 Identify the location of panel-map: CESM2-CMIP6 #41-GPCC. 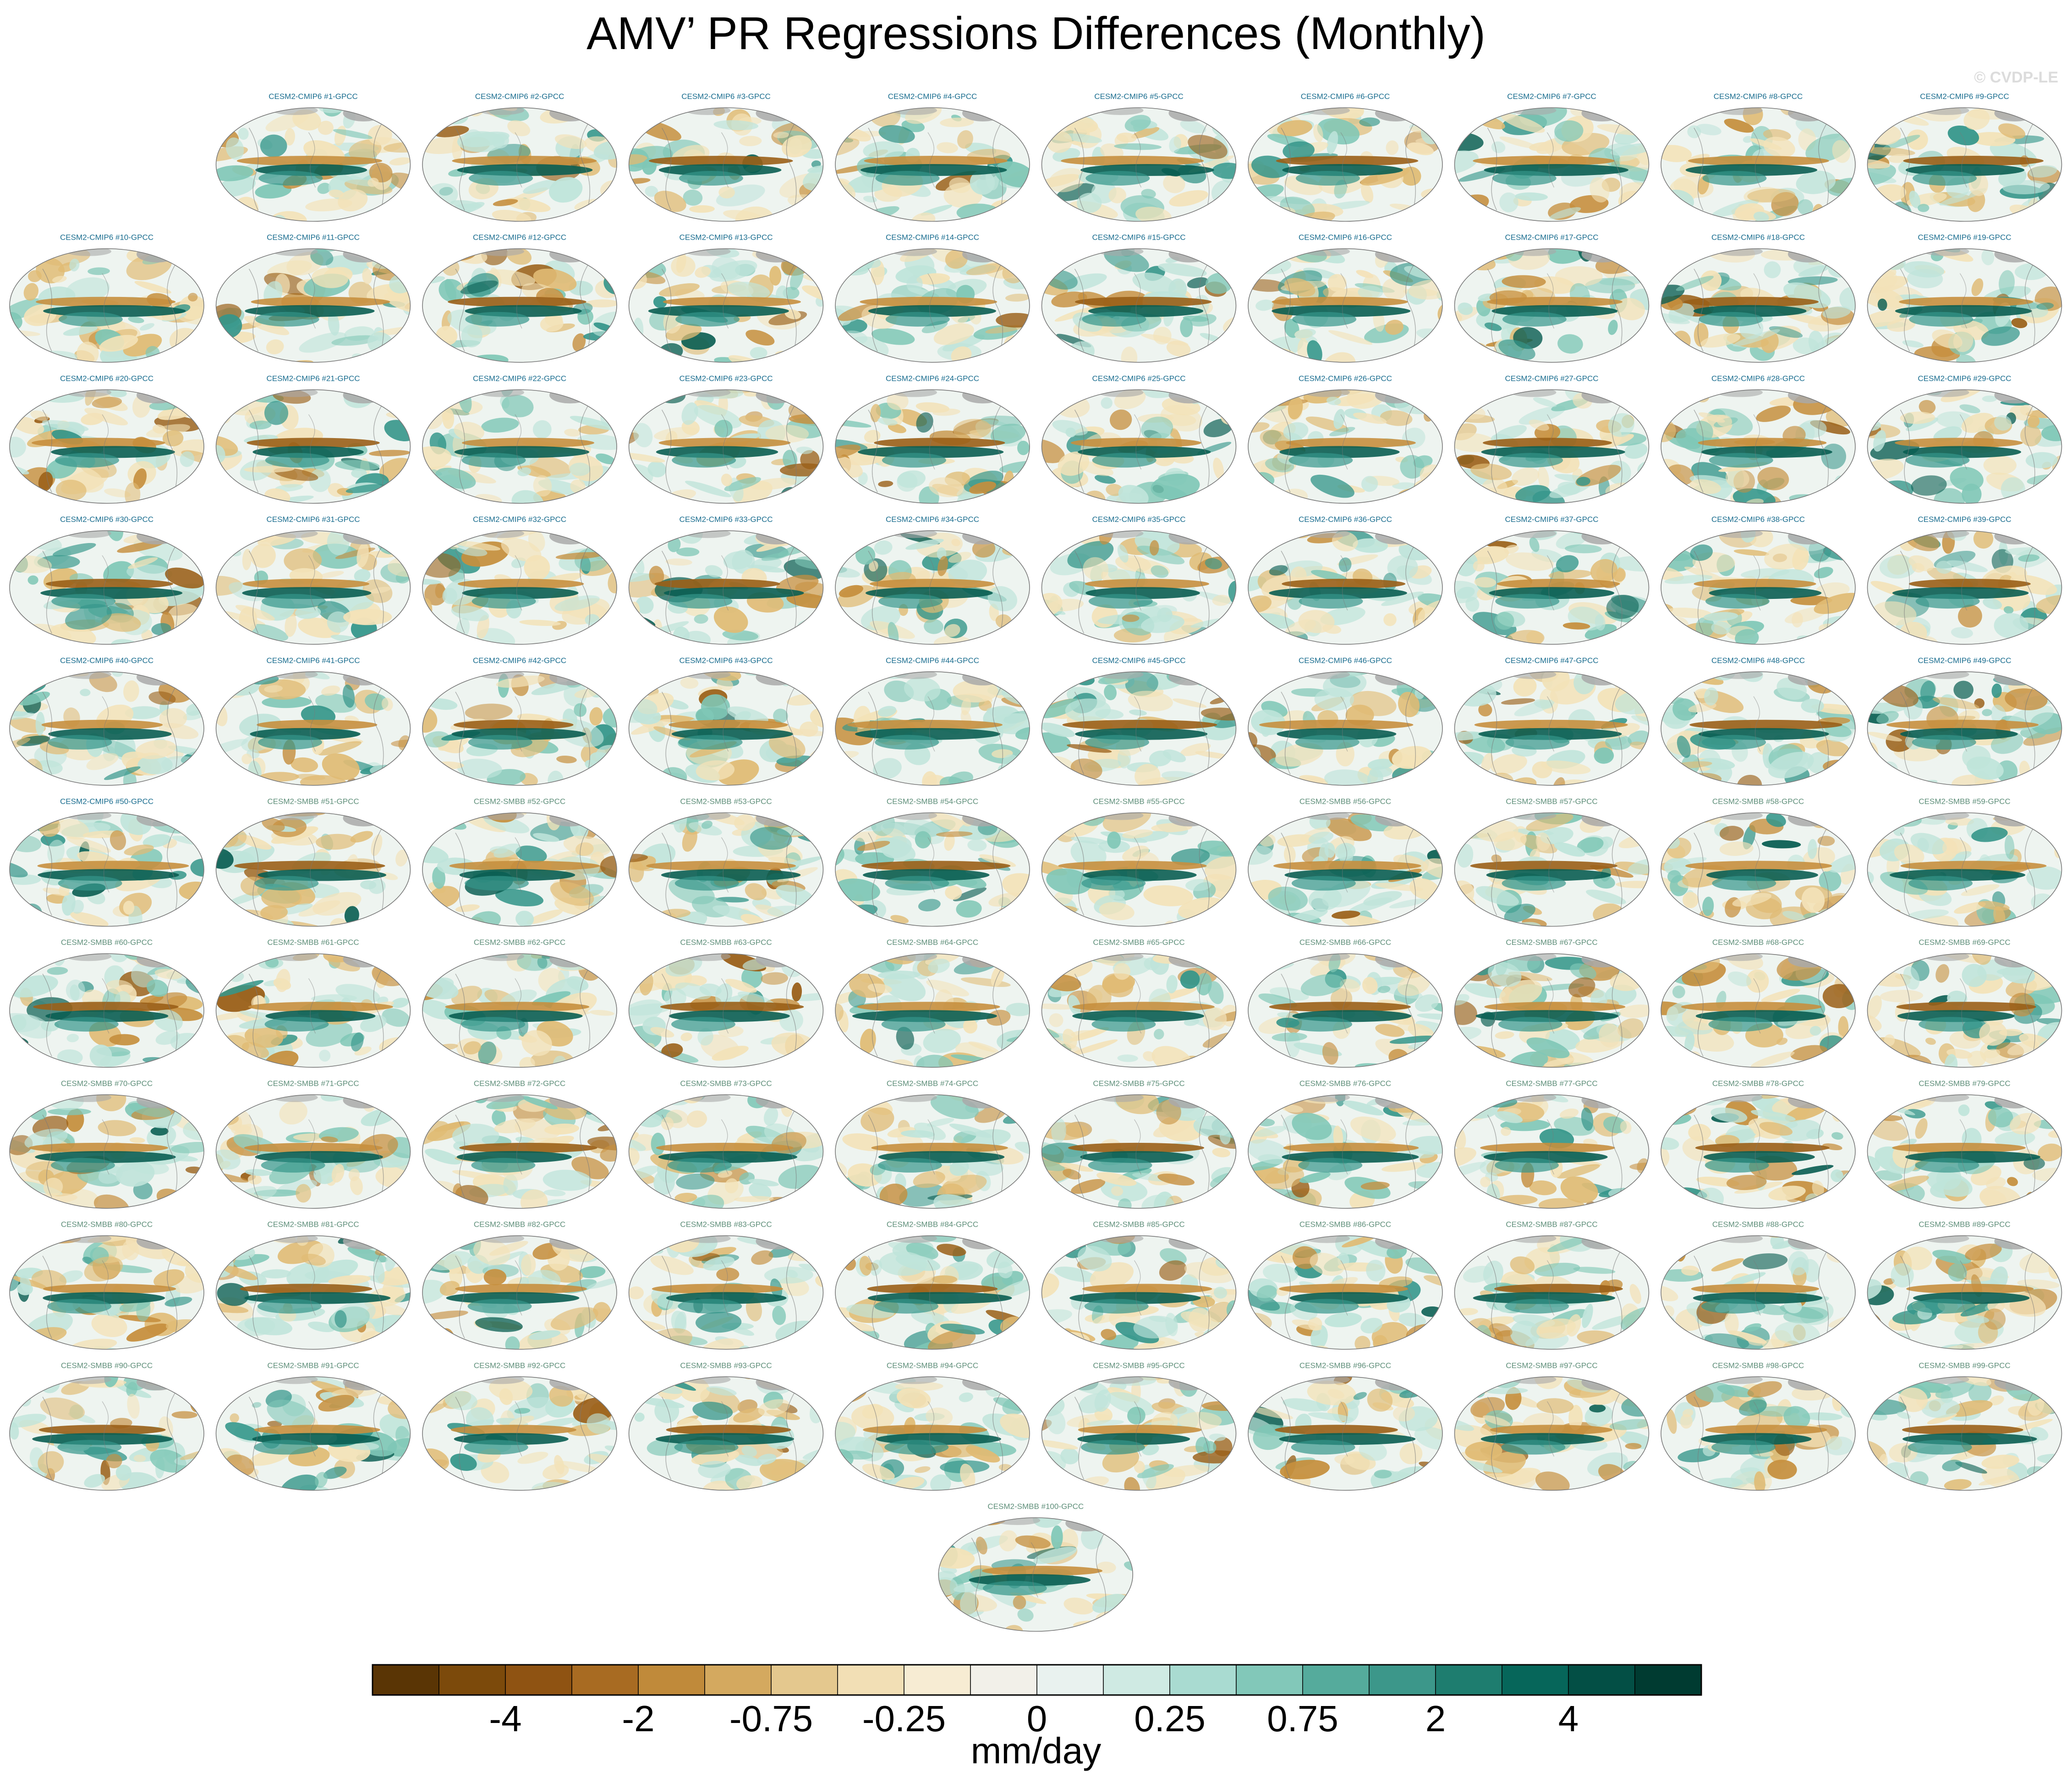
(313, 721).